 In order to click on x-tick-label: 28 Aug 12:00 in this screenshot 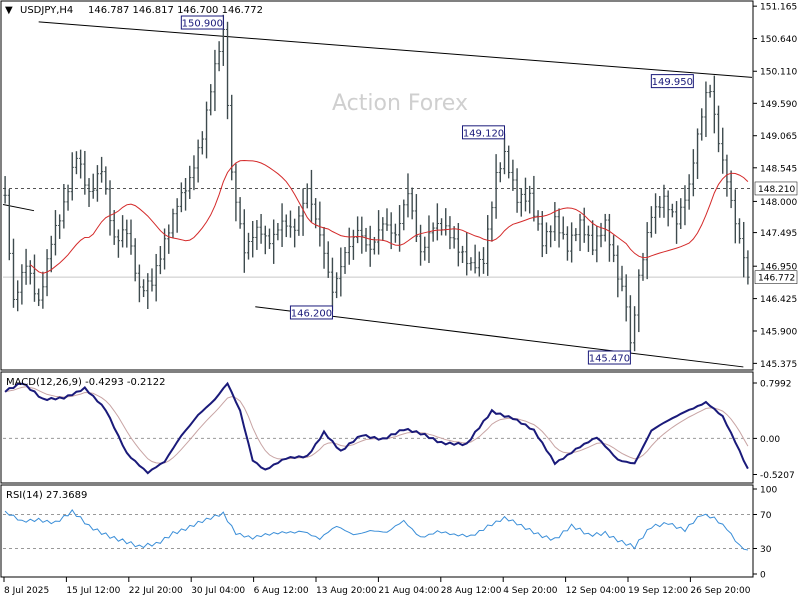, I will do `click(471, 591)`.